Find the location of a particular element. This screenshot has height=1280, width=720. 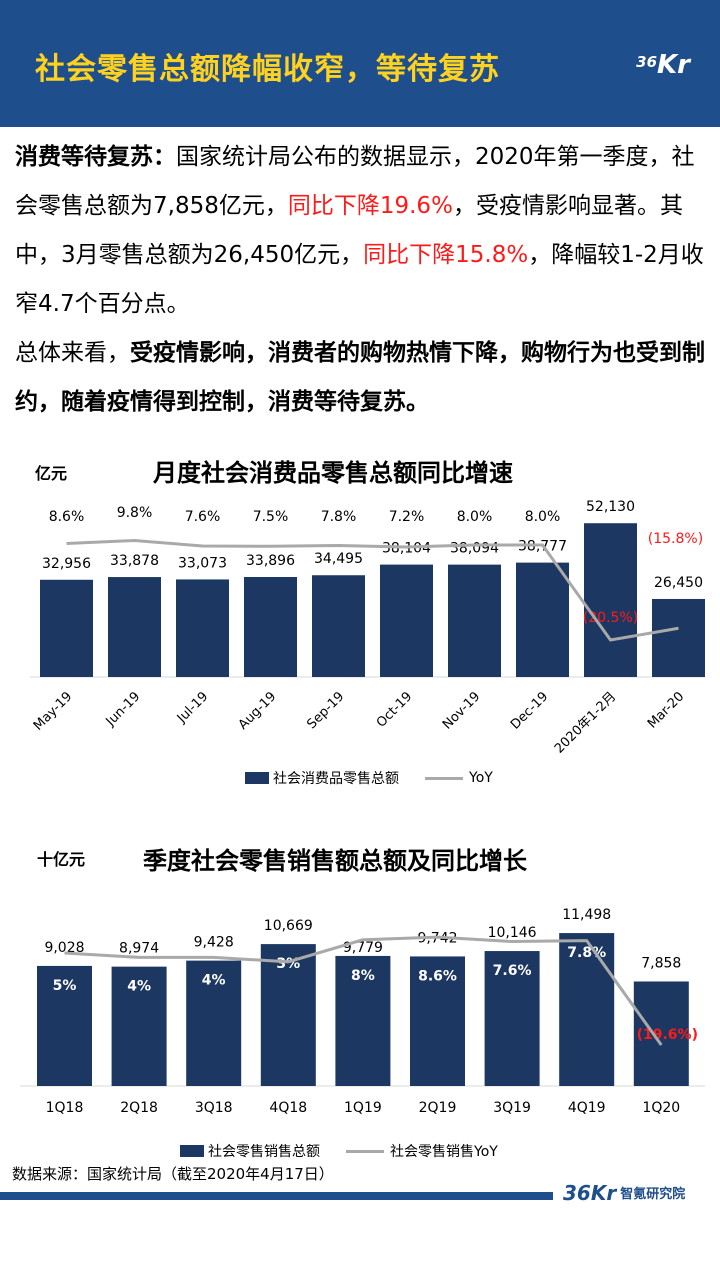

x-tick-label: 2Q18 is located at coordinates (139, 1108).